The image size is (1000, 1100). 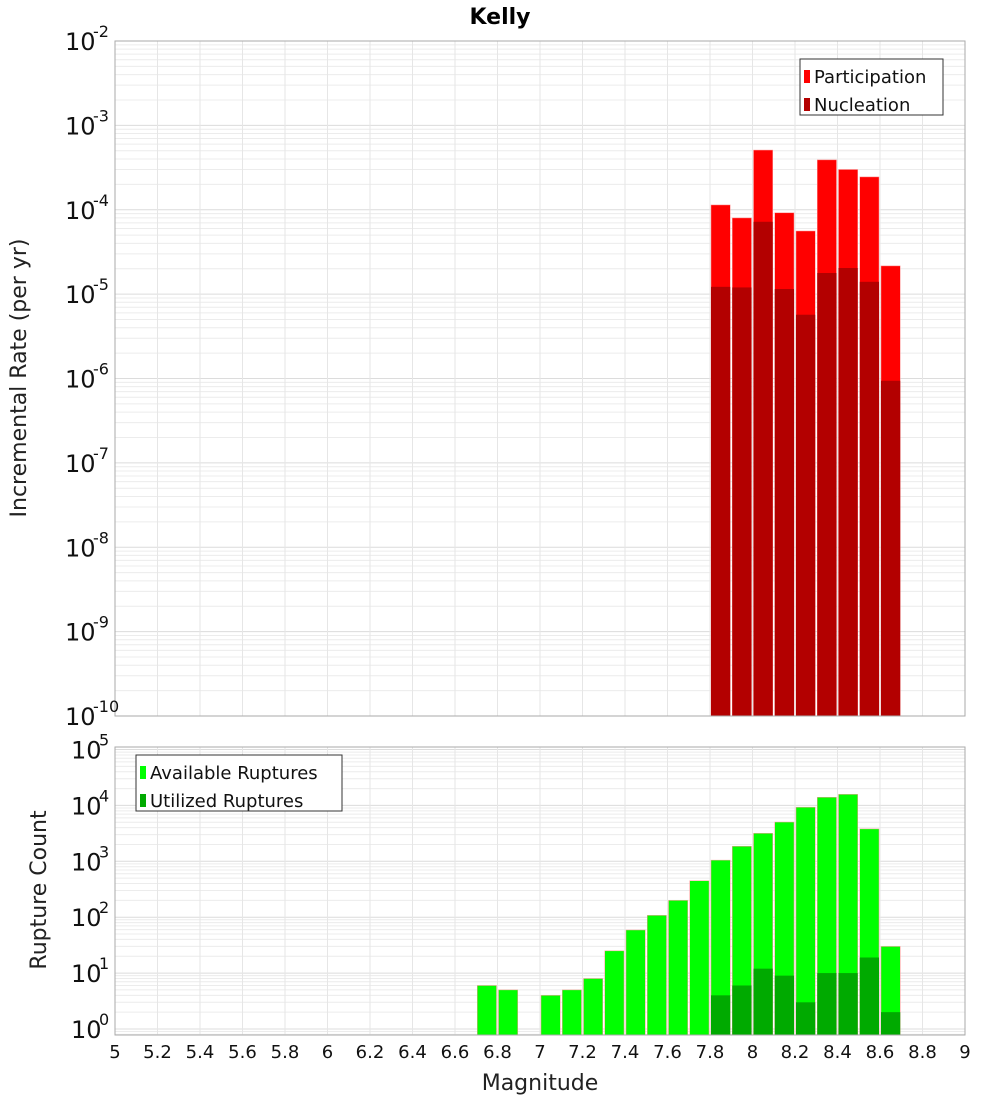 What do you see at coordinates (582, 1052) in the screenshot?
I see `x-tick-label: 7.2` at bounding box center [582, 1052].